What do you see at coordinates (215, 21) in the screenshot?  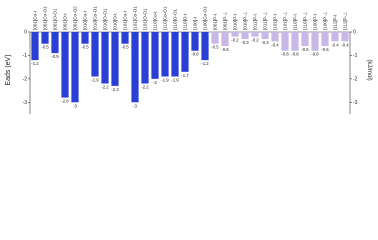 I see `category-label: [001]P-t` at bounding box center [215, 21].